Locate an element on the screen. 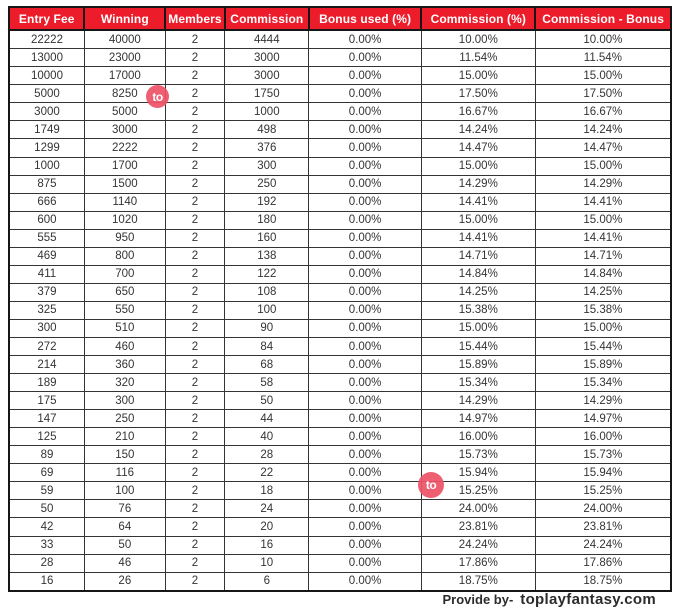 The height and width of the screenshot is (611, 680). table-cell: 14.97% is located at coordinates (478, 419).